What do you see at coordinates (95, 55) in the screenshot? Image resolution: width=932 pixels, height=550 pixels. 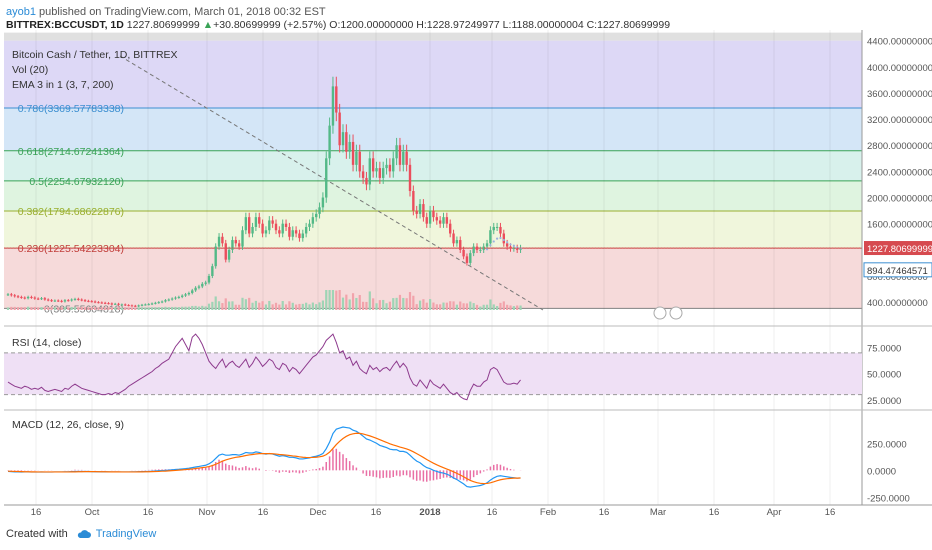 I see `price-legend-title: Bitcoin Cash / Tether, 1D, BITTREX` at bounding box center [95, 55].